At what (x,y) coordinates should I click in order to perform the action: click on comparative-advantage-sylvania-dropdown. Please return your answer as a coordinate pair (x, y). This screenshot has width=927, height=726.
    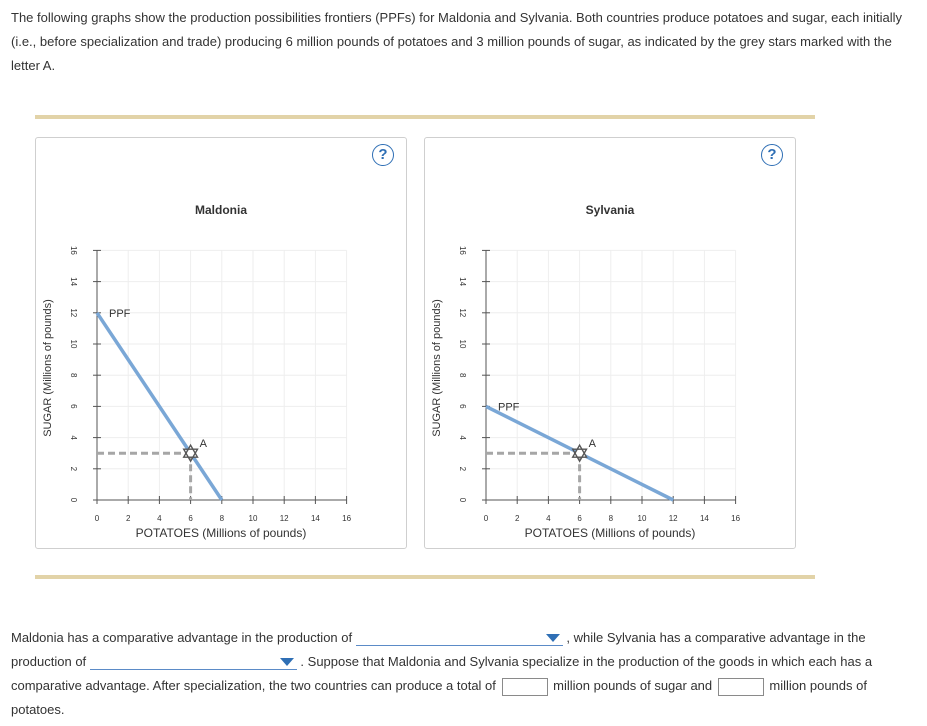
    Looking at the image, I should click on (193, 663).